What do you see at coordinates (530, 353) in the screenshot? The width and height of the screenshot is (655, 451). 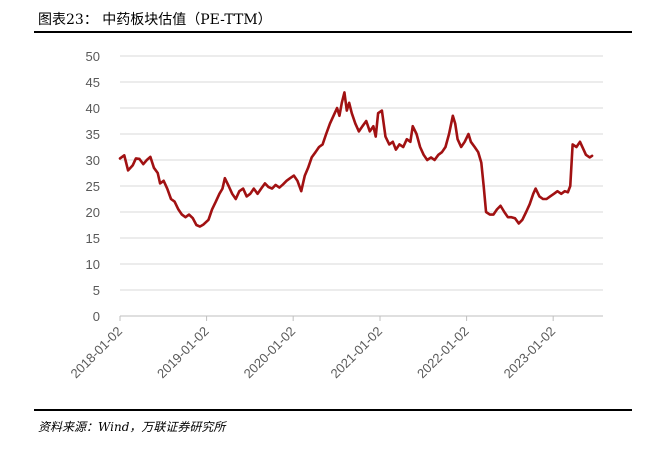 I see `x-tick-label: 2023-01-02` at bounding box center [530, 353].